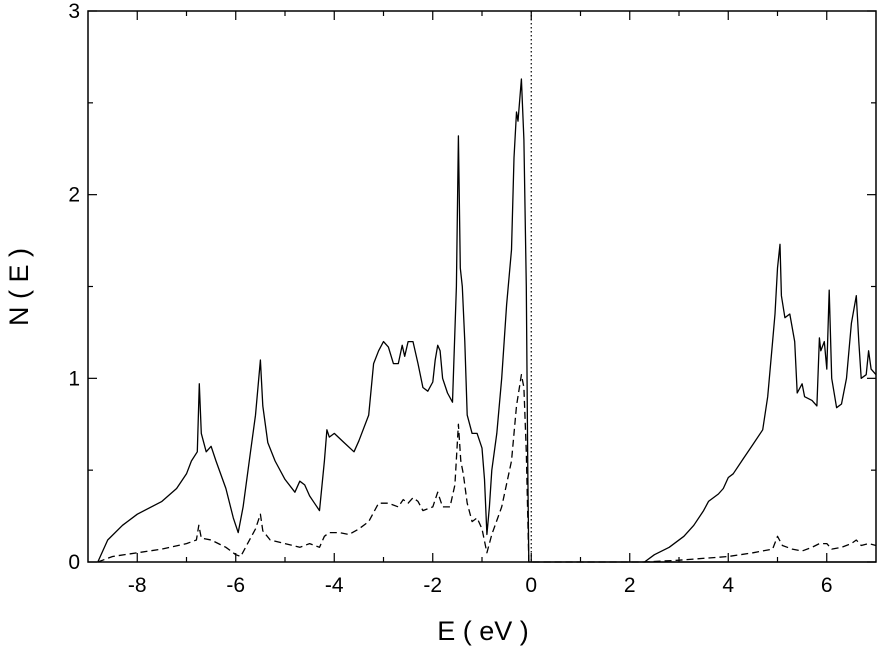 The image size is (879, 651). Describe the element at coordinates (531, 585) in the screenshot. I see `x-tick-label: 0` at that location.